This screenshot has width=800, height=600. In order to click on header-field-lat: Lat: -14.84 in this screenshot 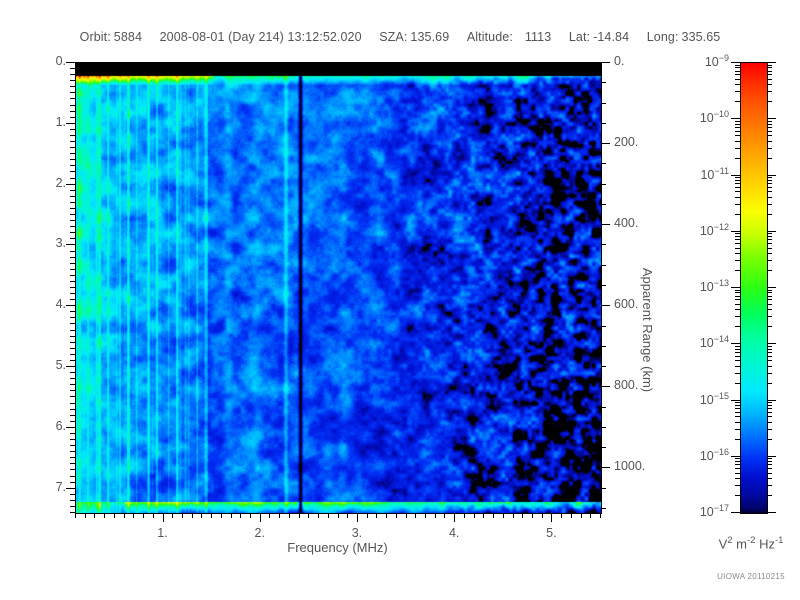, I will do `click(599, 37)`.